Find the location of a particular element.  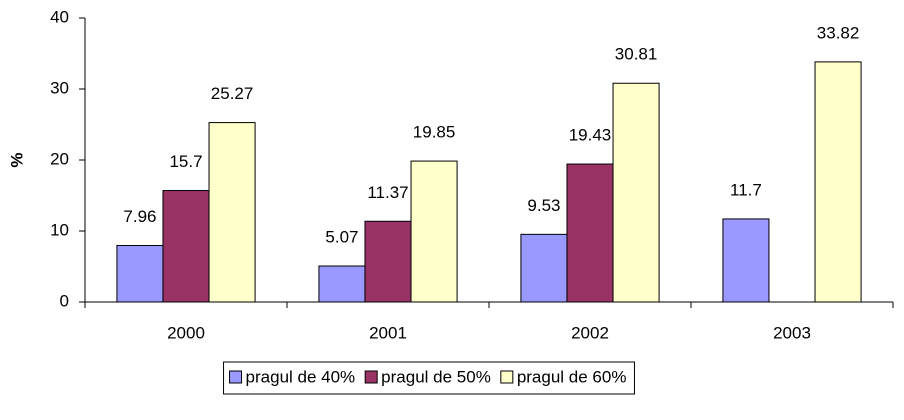

y-tick-label: 40 is located at coordinates (59, 16).